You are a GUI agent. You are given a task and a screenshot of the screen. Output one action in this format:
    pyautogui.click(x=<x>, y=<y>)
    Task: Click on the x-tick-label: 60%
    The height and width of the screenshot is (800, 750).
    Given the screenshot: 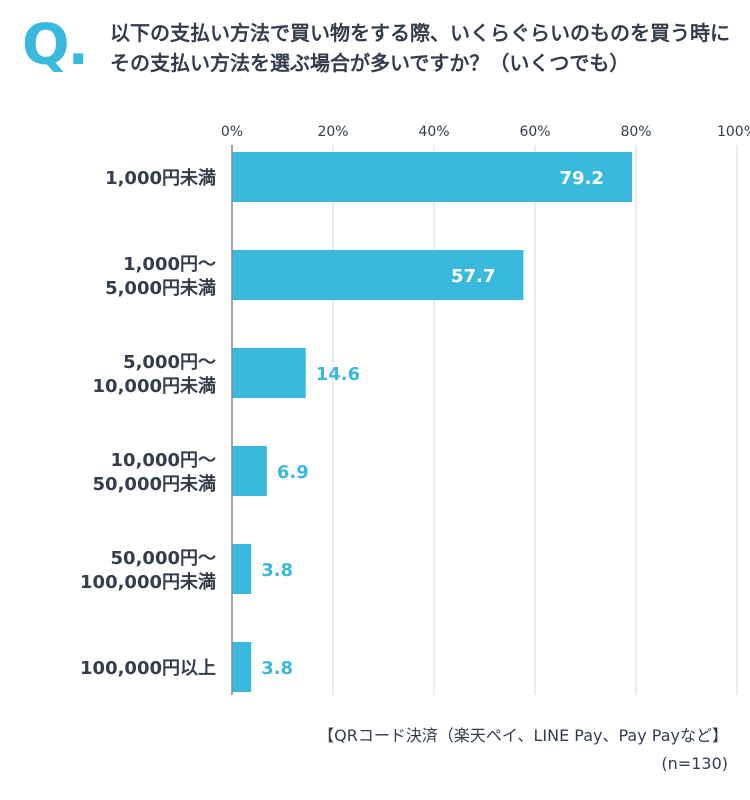 What is the action you would take?
    pyautogui.click(x=534, y=132)
    